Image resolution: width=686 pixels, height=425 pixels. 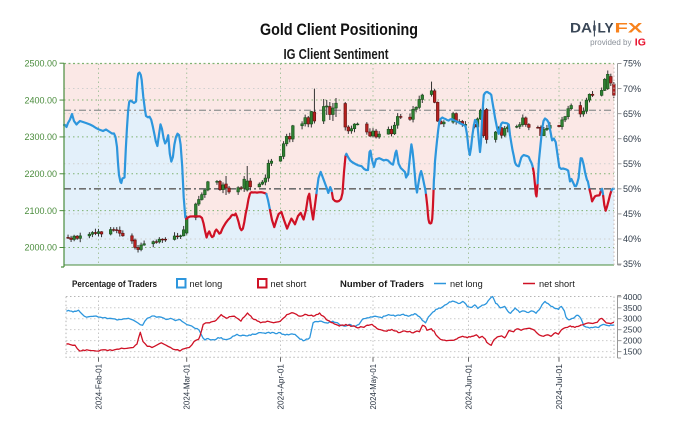 What do you see at coordinates (606, 28) in the screenshot?
I see `svg-text: LY` at bounding box center [606, 28].